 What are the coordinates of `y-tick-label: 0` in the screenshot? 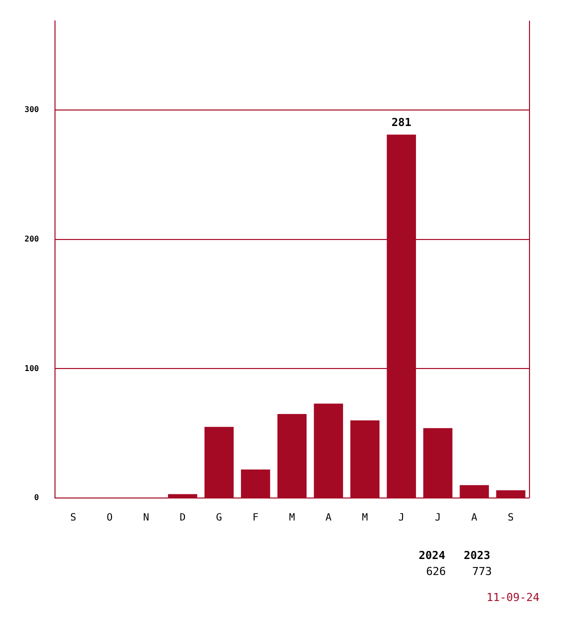 It's located at (37, 497).